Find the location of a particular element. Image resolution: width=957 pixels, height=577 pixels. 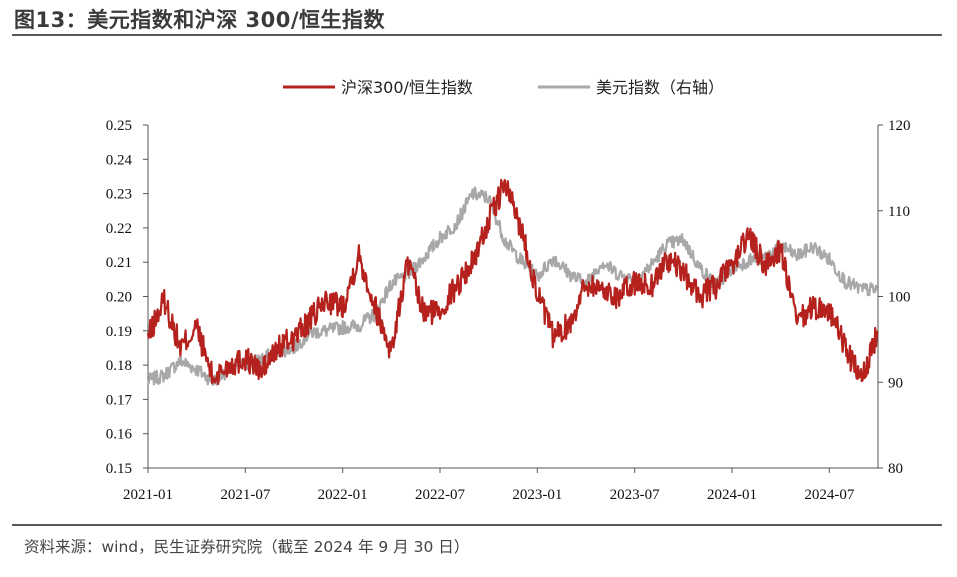

y-left-tick-label: 0.24 is located at coordinates (119, 160).